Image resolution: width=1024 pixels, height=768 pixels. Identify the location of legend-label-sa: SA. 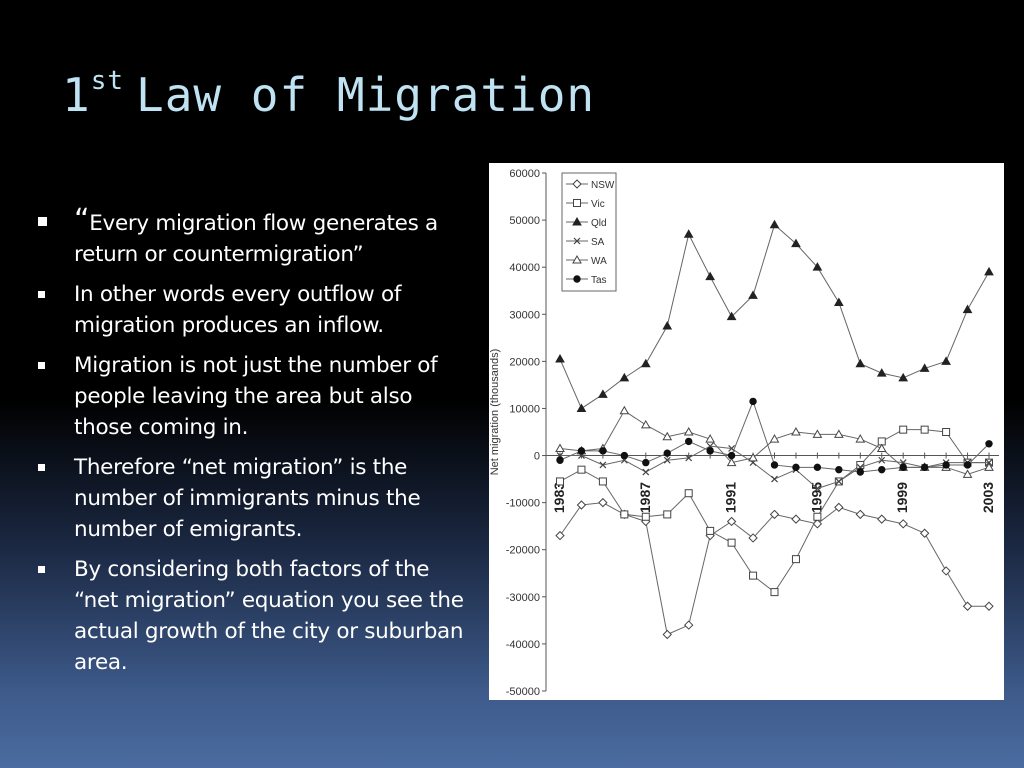
(598, 242).